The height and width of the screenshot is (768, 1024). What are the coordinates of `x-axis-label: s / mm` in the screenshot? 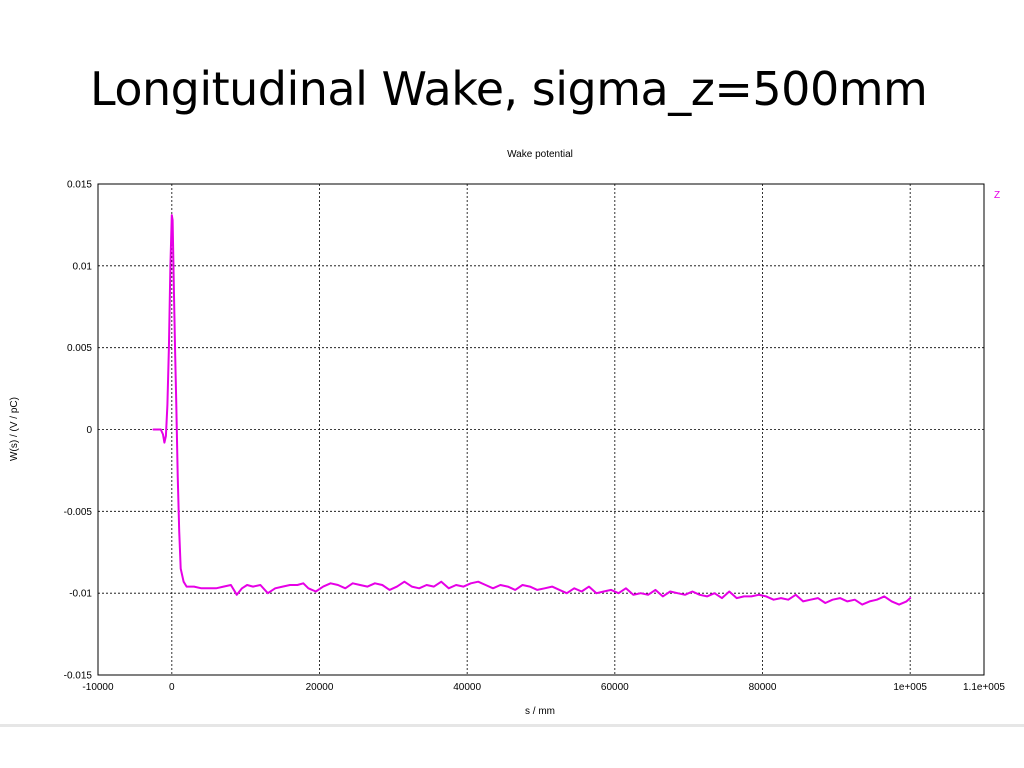 It's located at (540, 711).